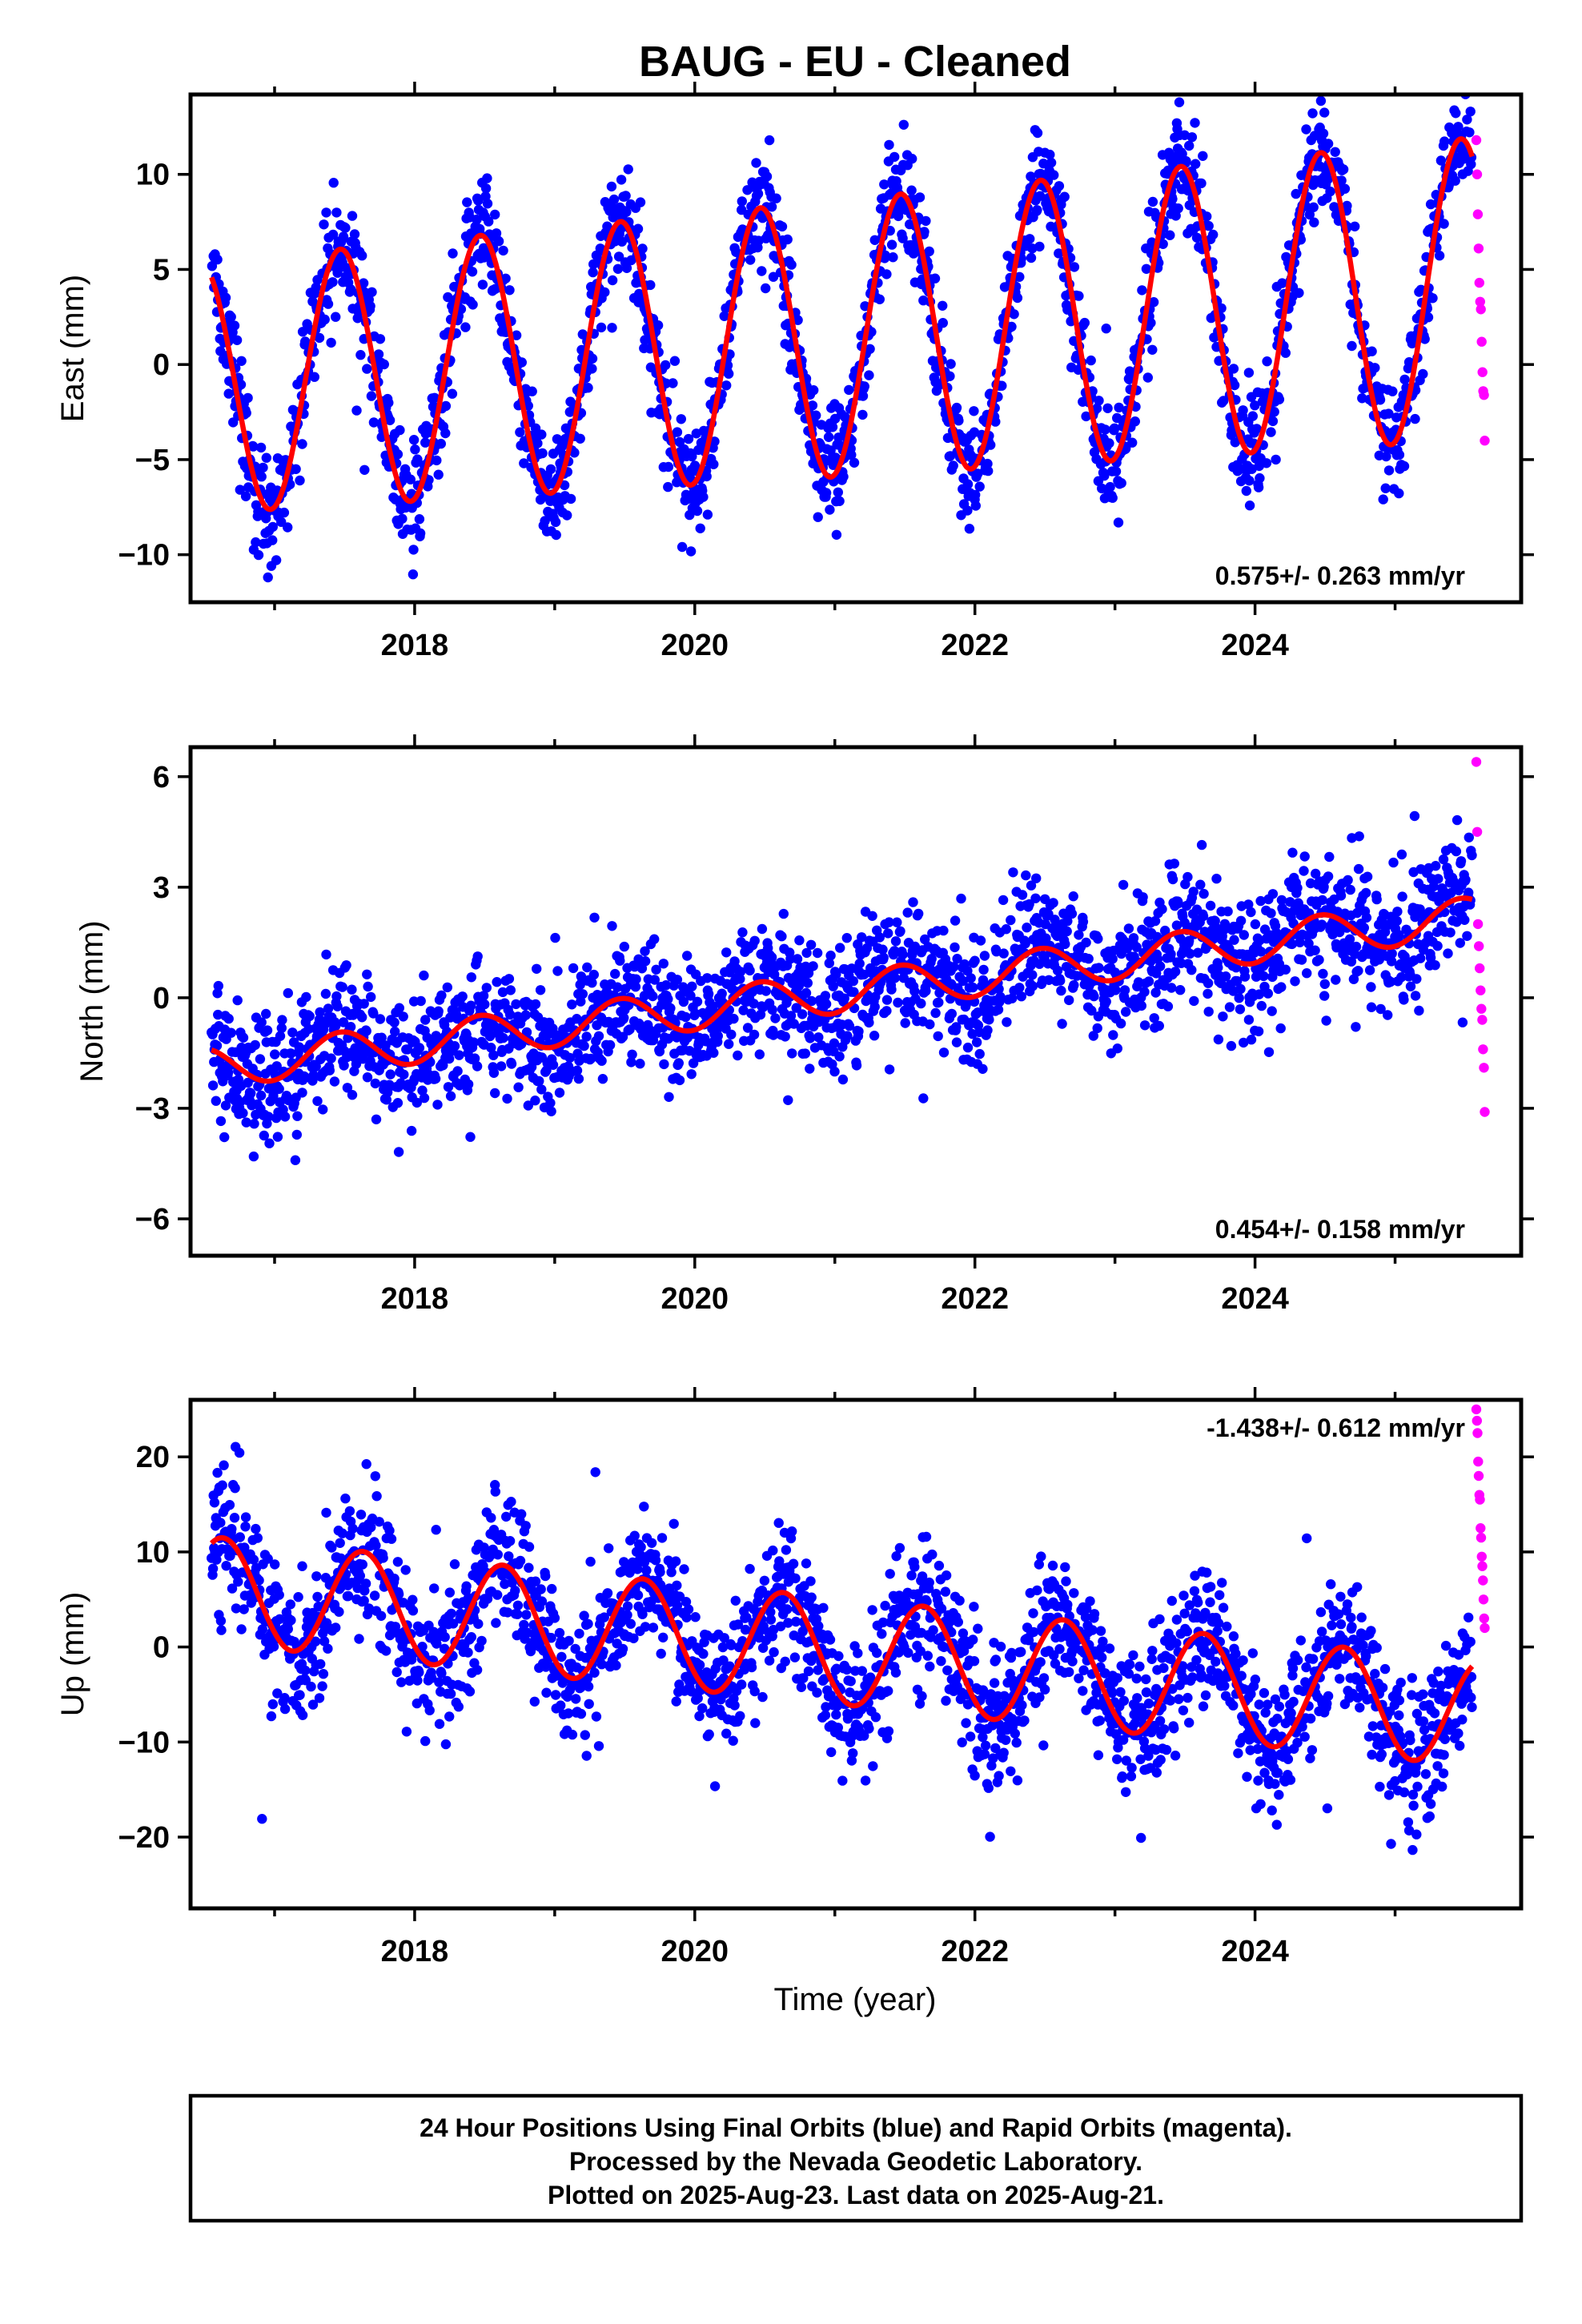  What do you see at coordinates (975, 645) in the screenshot?
I see `x-tick-label: 2022` at bounding box center [975, 645].